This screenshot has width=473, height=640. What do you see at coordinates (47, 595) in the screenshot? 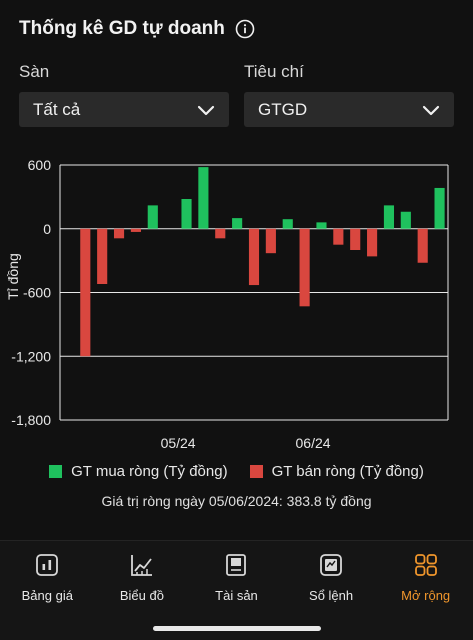
I see `nav-label: Bảng giá` at bounding box center [47, 595].